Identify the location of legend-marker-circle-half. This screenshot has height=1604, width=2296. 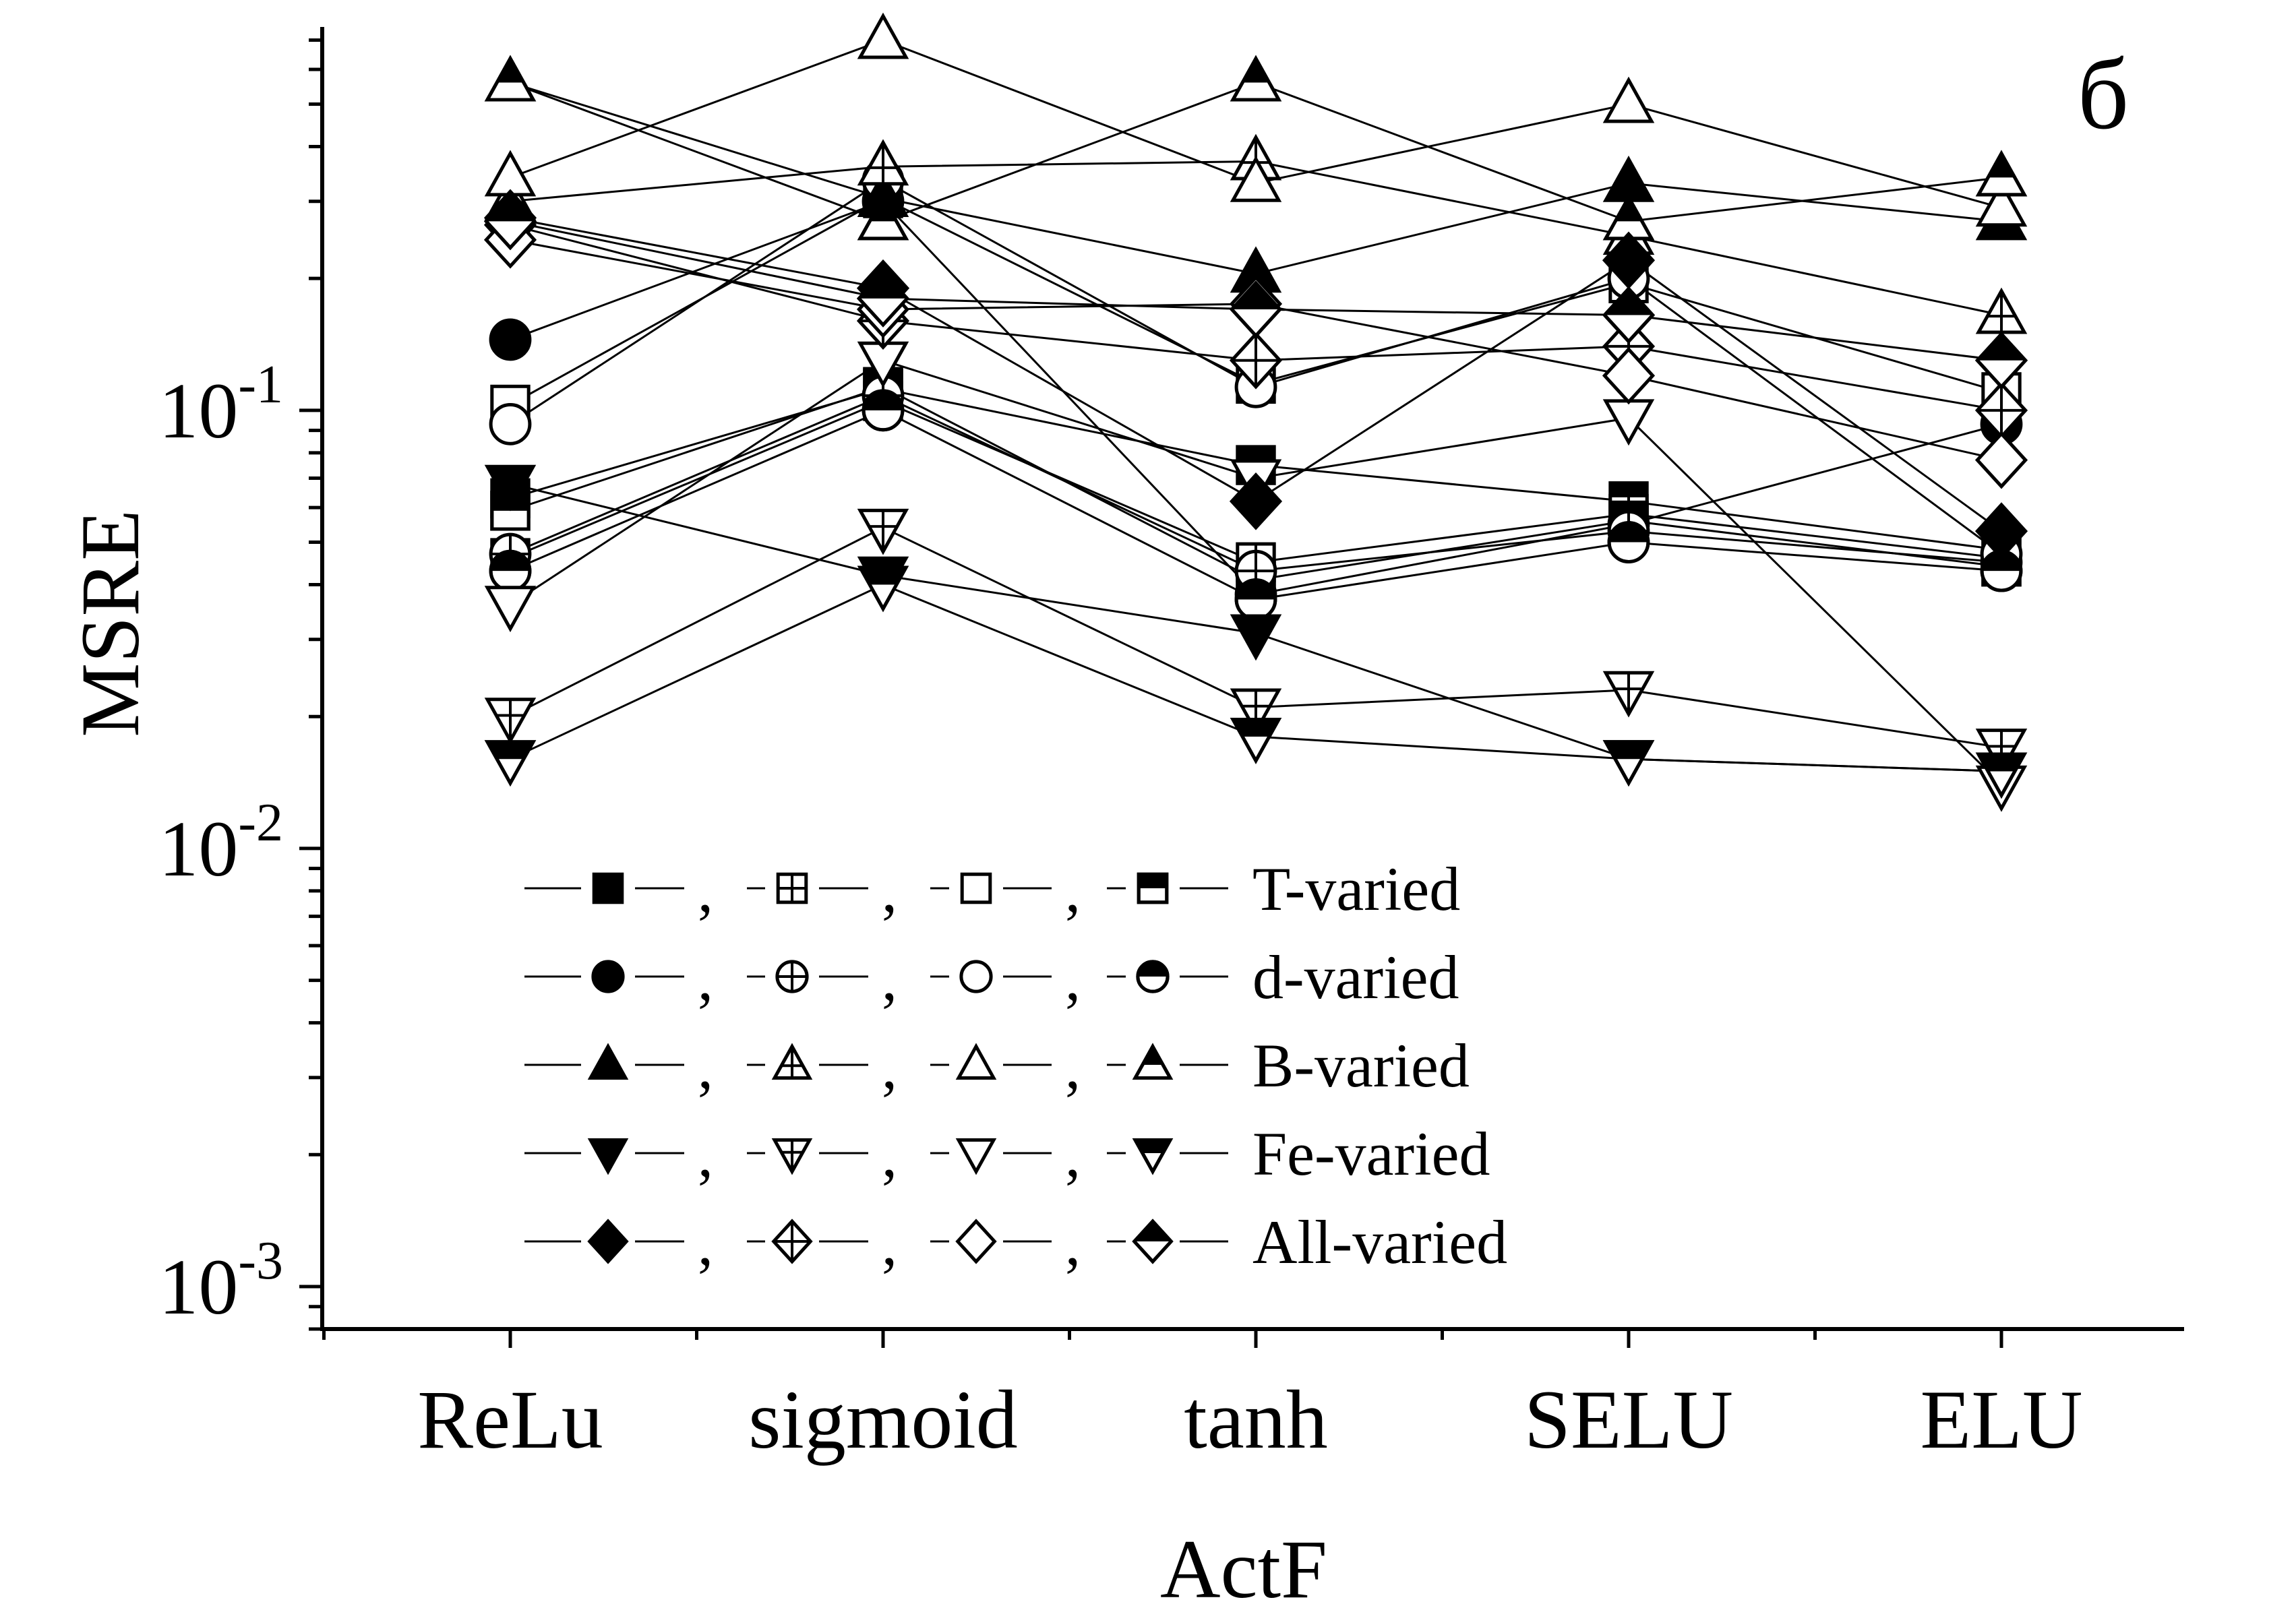
(1153, 977).